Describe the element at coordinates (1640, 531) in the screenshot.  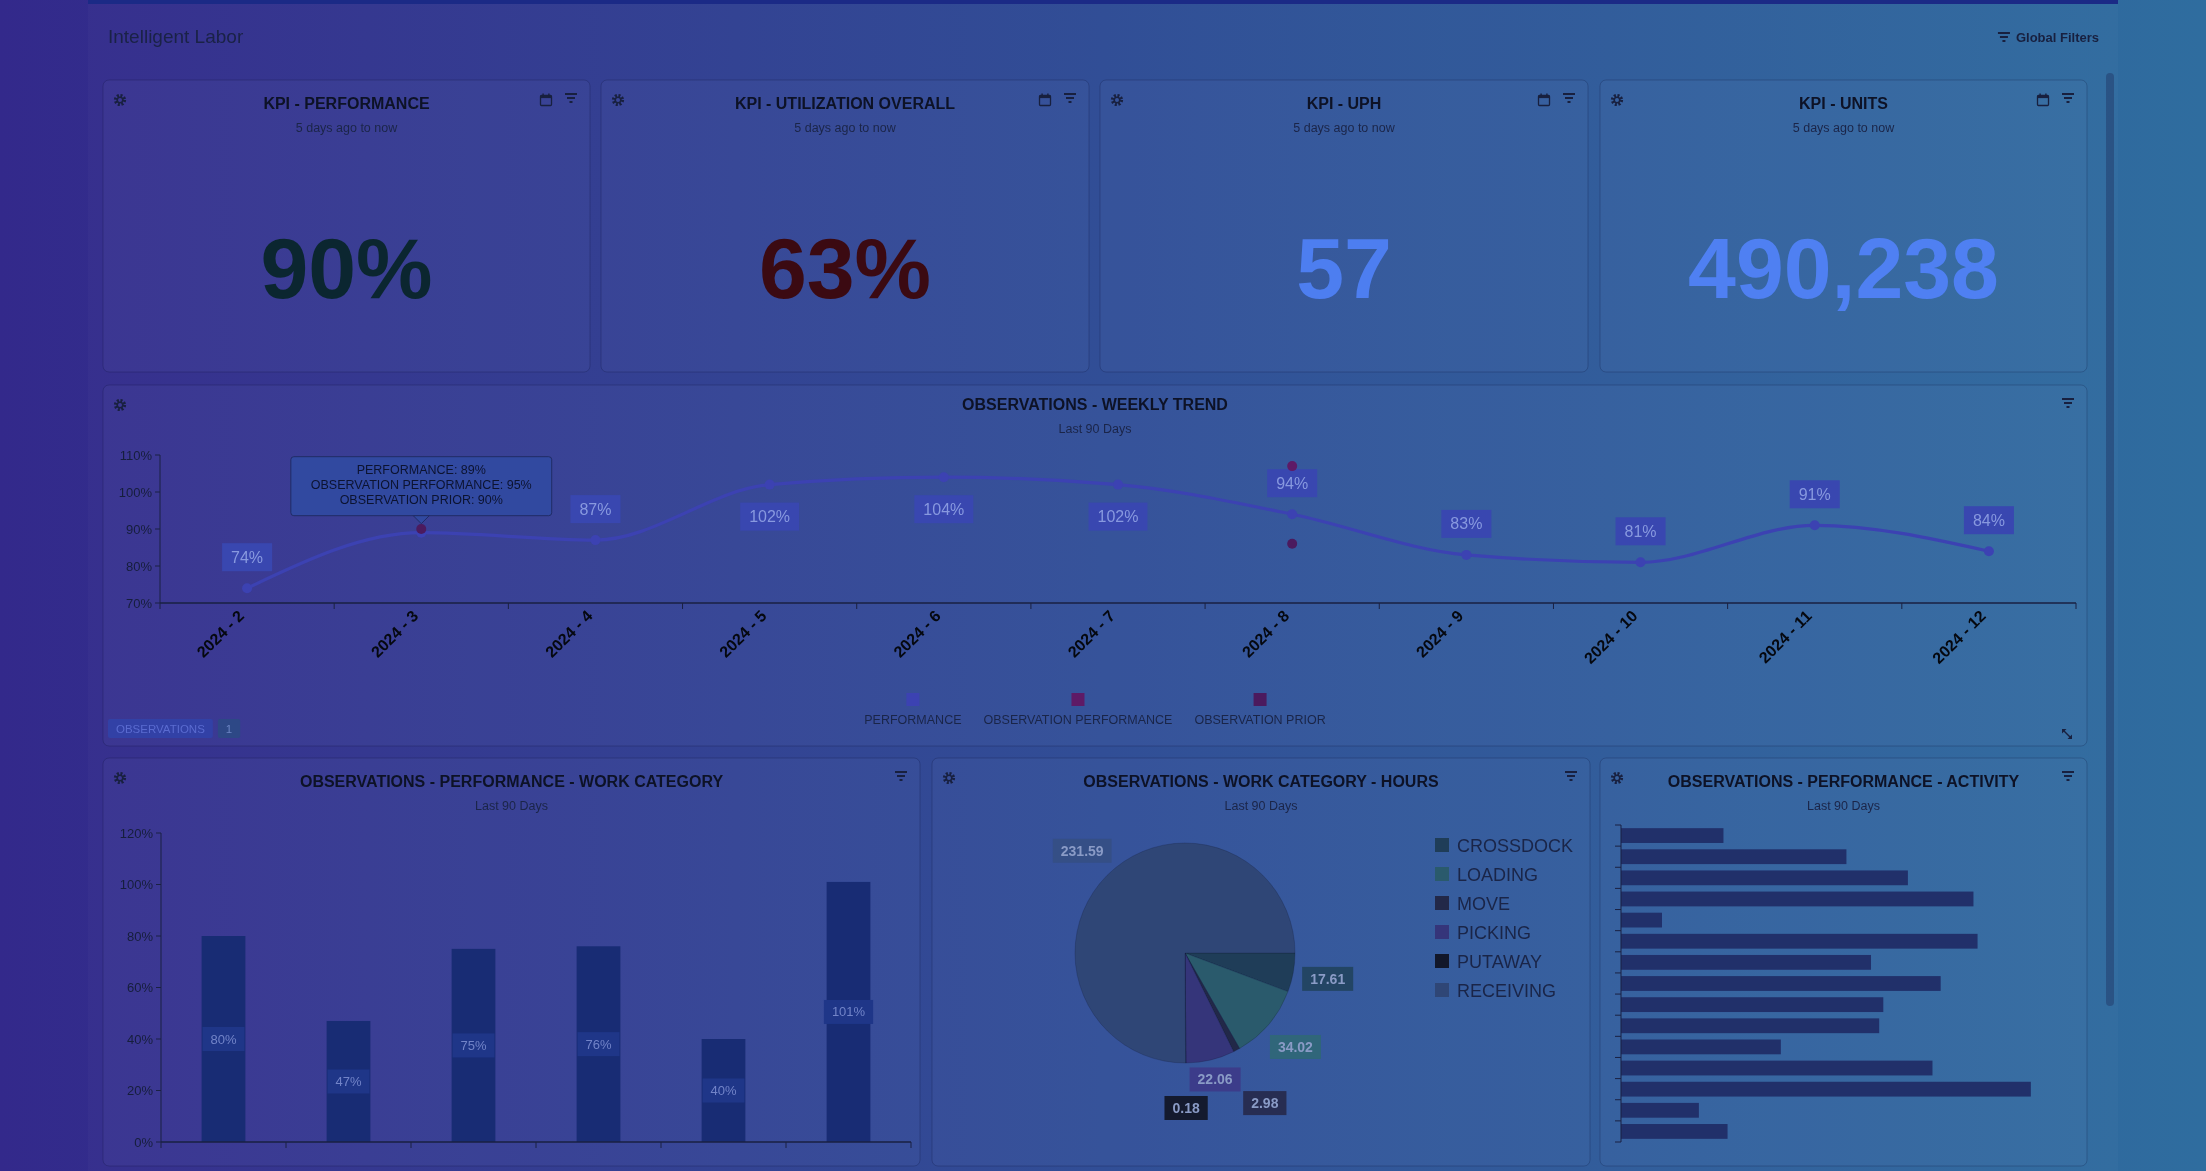
I see `data-label: 81%` at that location.